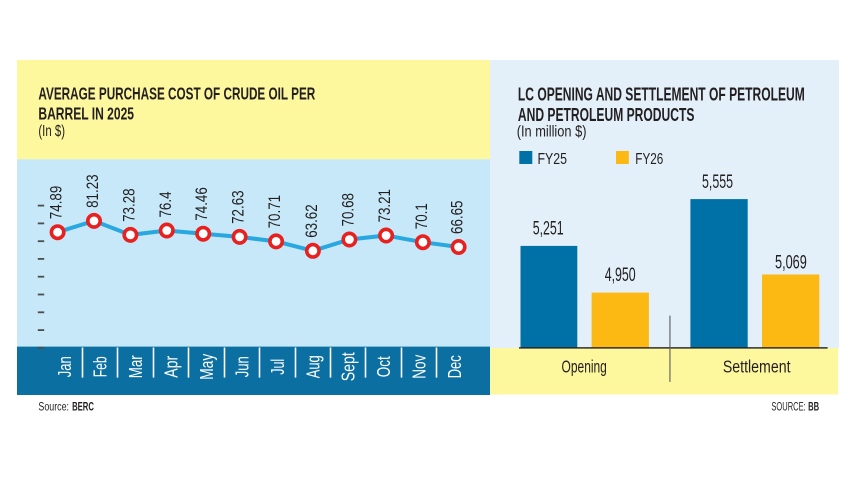 This screenshot has width=857, height=482. Describe the element at coordinates (92, 191) in the screenshot. I see `svg-text: 81.23` at that location.